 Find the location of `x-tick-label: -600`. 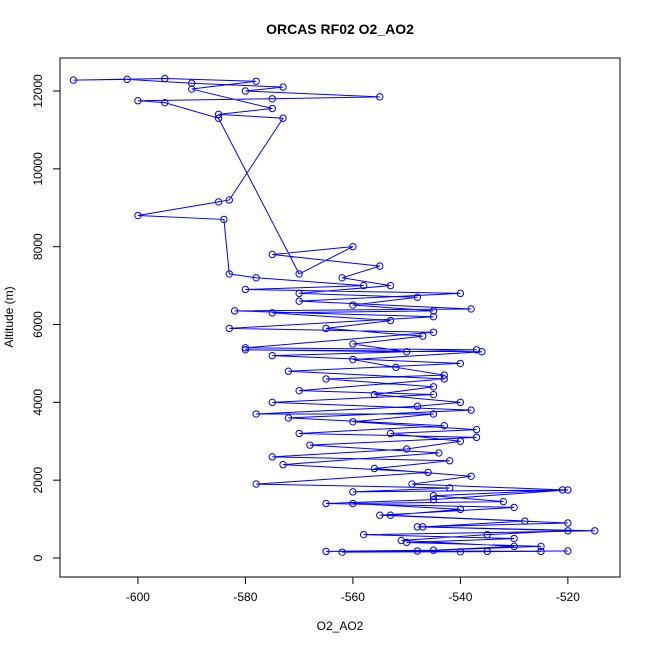

x-tick-label: -600 is located at coordinates (138, 597).